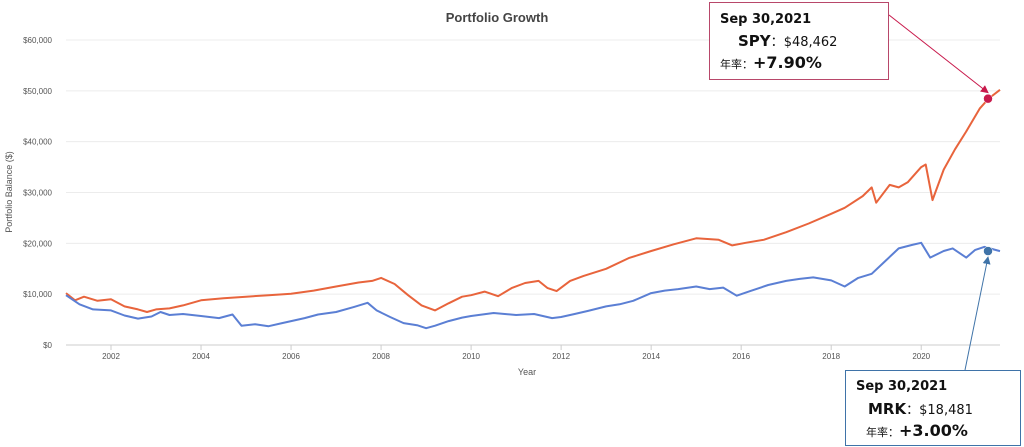  I want to click on spy-callout-box: Sep 30,2021 SPY：$48,462 年率：+7.90%, so click(799, 41).